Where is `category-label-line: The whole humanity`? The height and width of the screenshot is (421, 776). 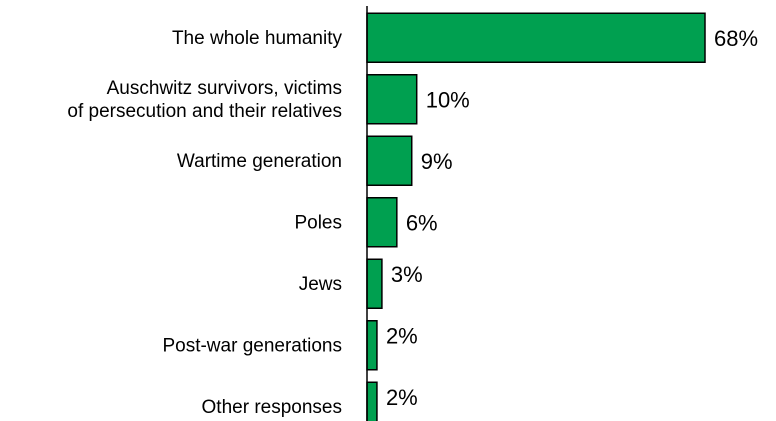
category-label-line: The whole humanity is located at coordinates (257, 38).